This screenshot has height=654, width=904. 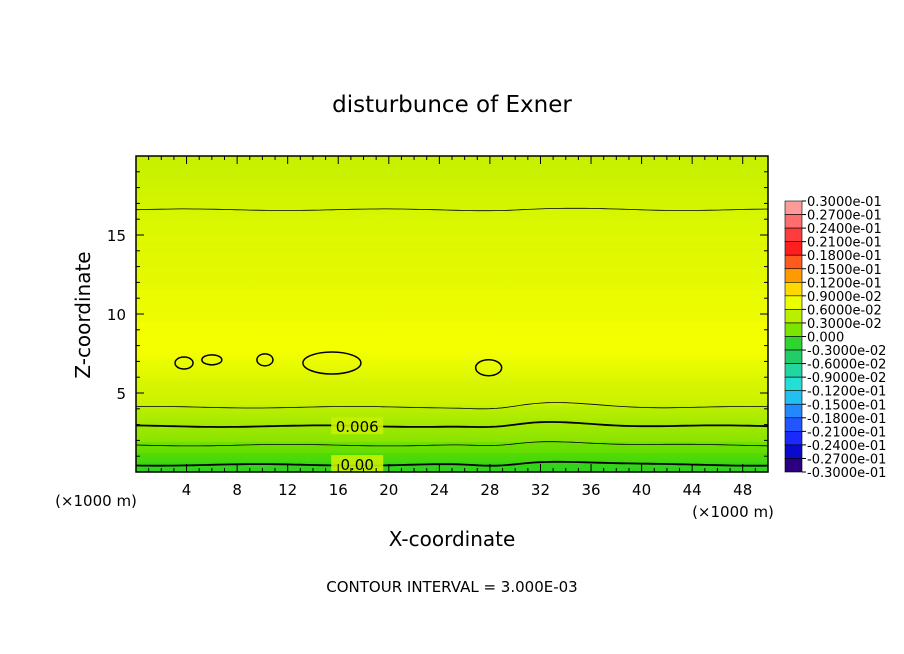 What do you see at coordinates (742, 490) in the screenshot?
I see `x-tick-label: 48` at bounding box center [742, 490].